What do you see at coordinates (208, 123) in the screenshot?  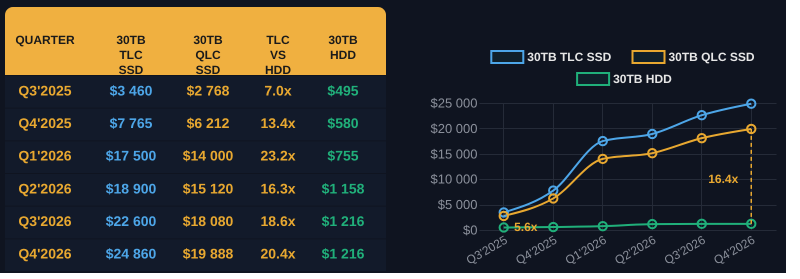 I see `text: $6 212` at bounding box center [208, 123].